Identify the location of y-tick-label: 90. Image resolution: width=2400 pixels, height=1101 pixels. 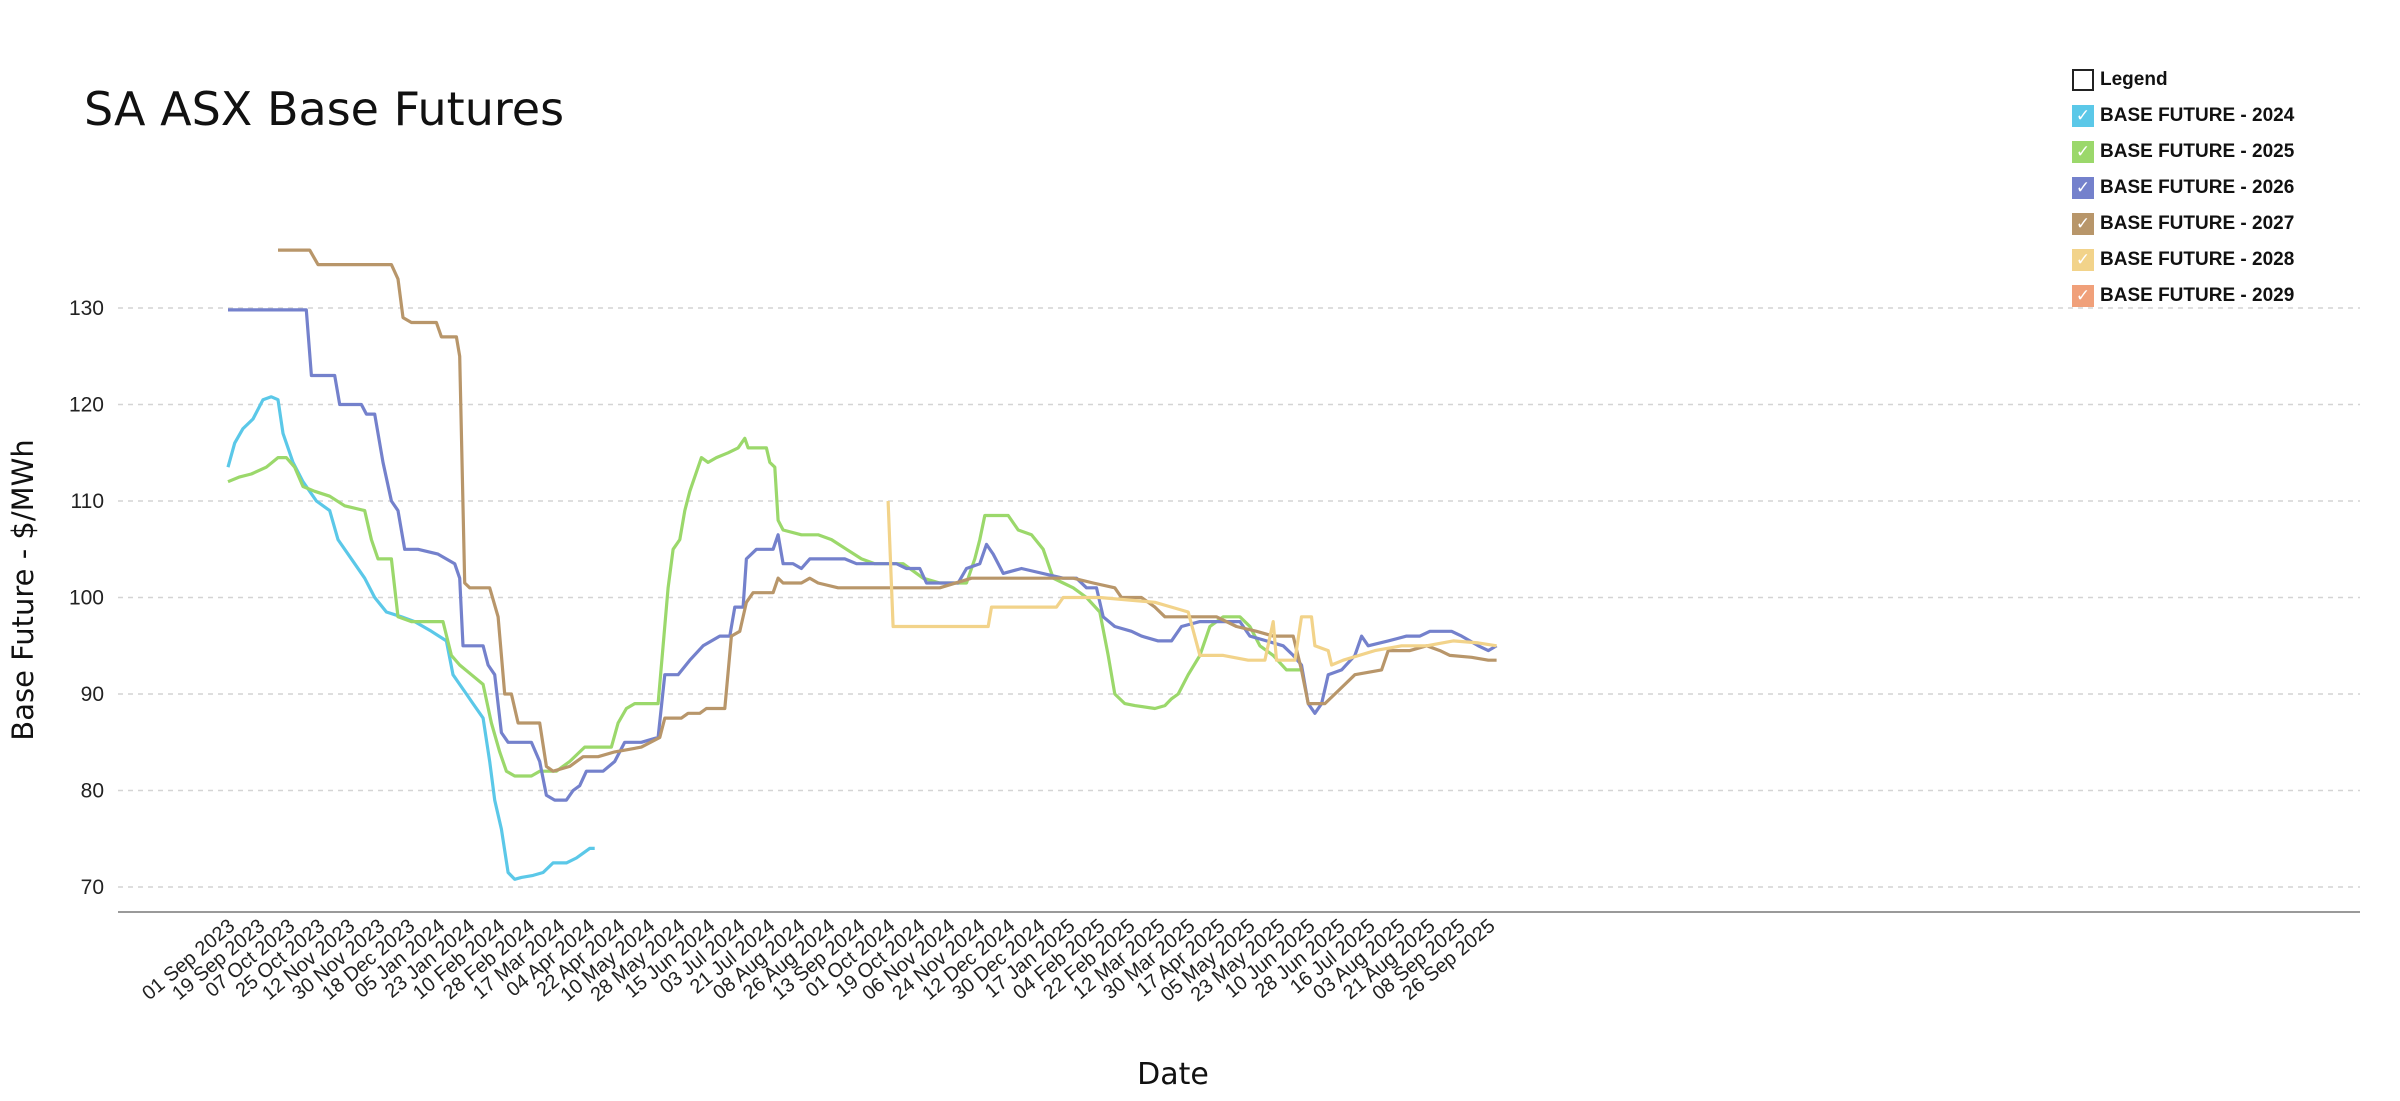
(92, 694).